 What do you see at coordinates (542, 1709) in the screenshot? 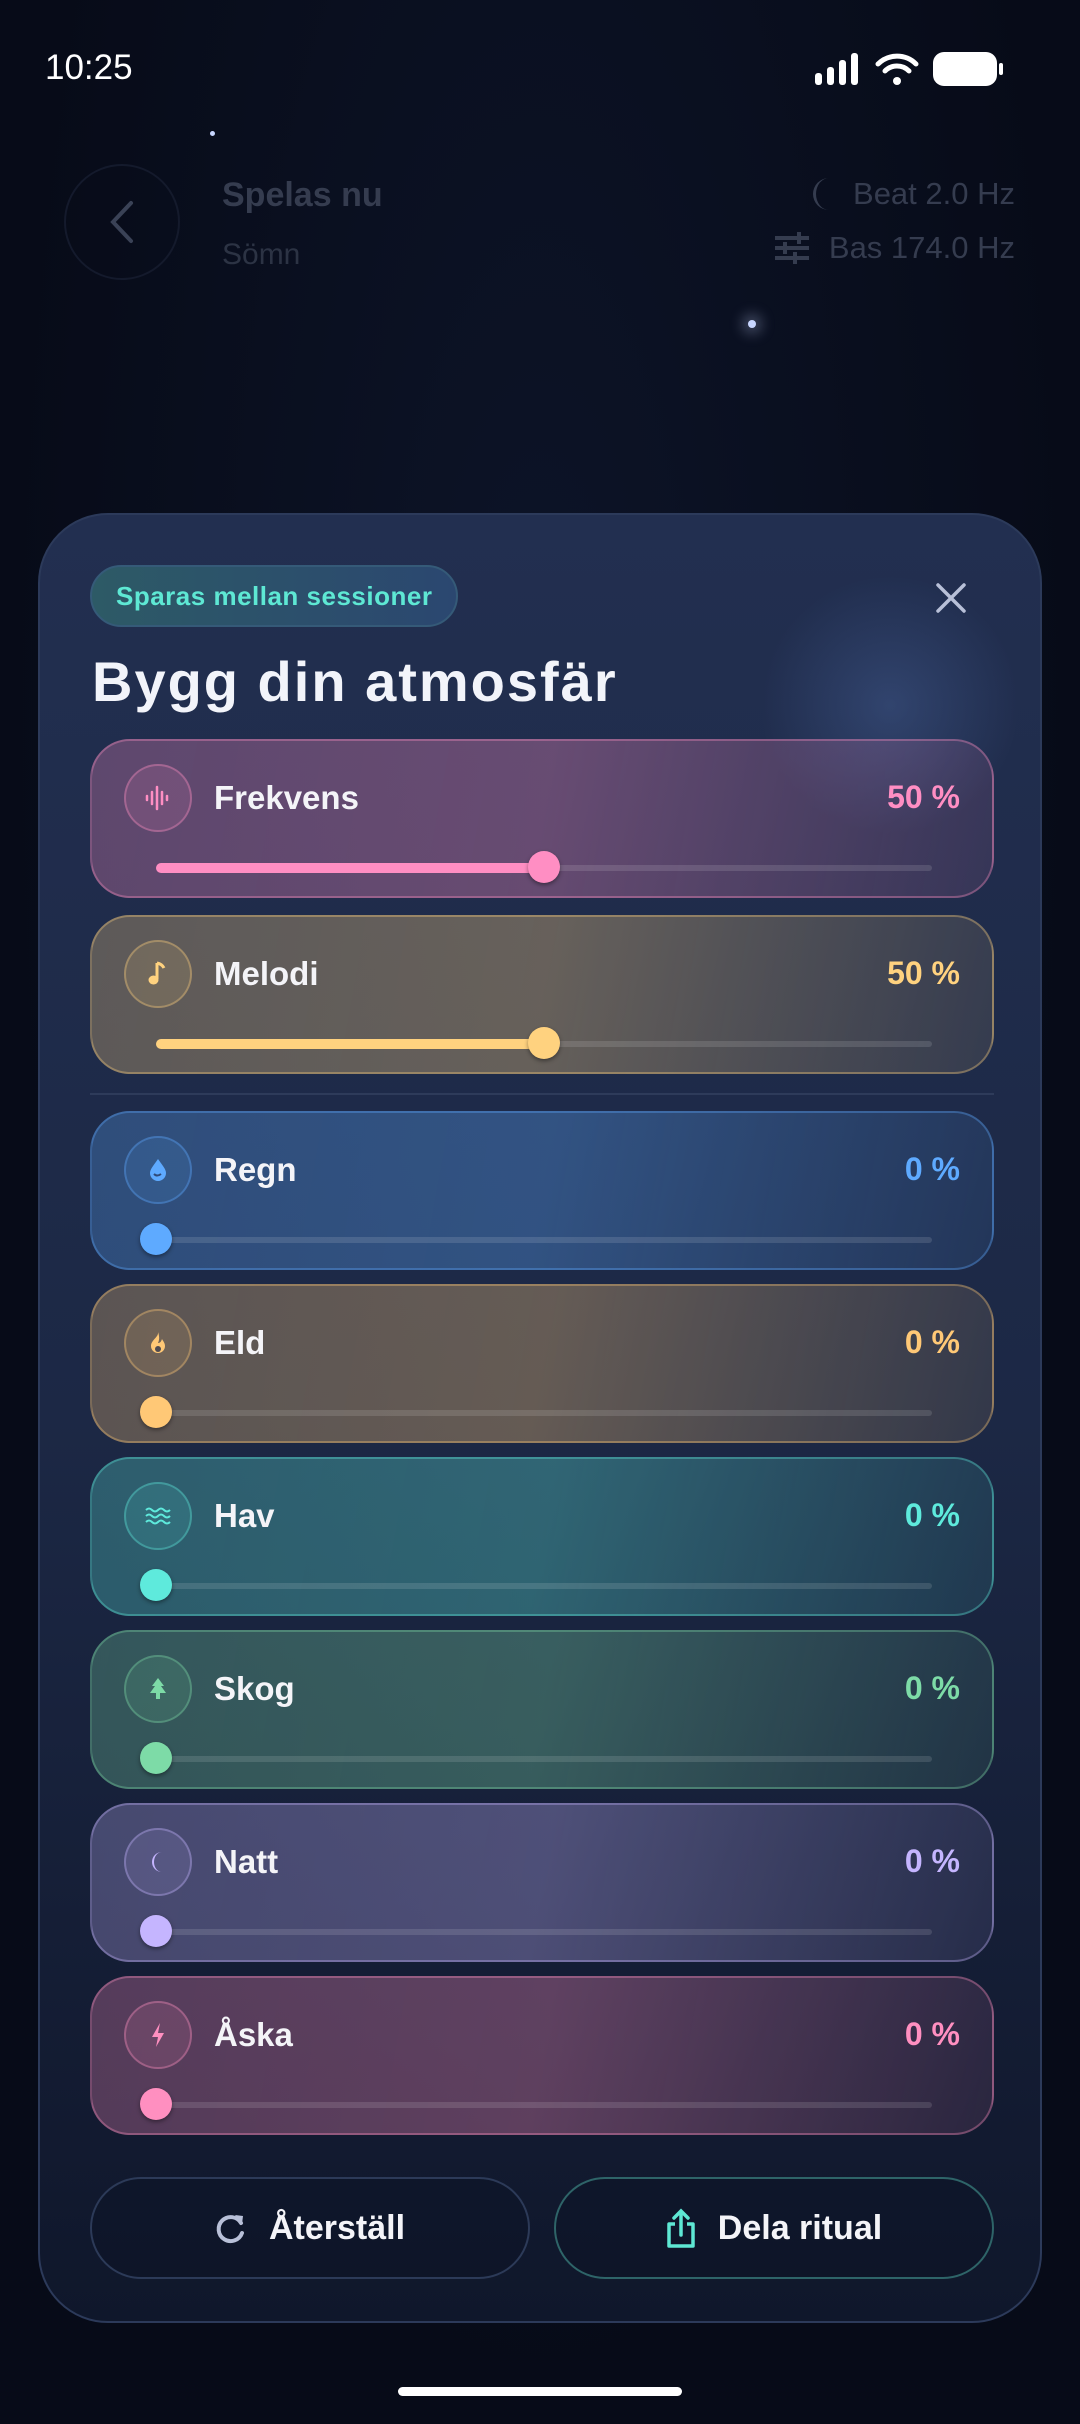
I see `mixer-card-skog: Skog 0 %` at bounding box center [542, 1709].